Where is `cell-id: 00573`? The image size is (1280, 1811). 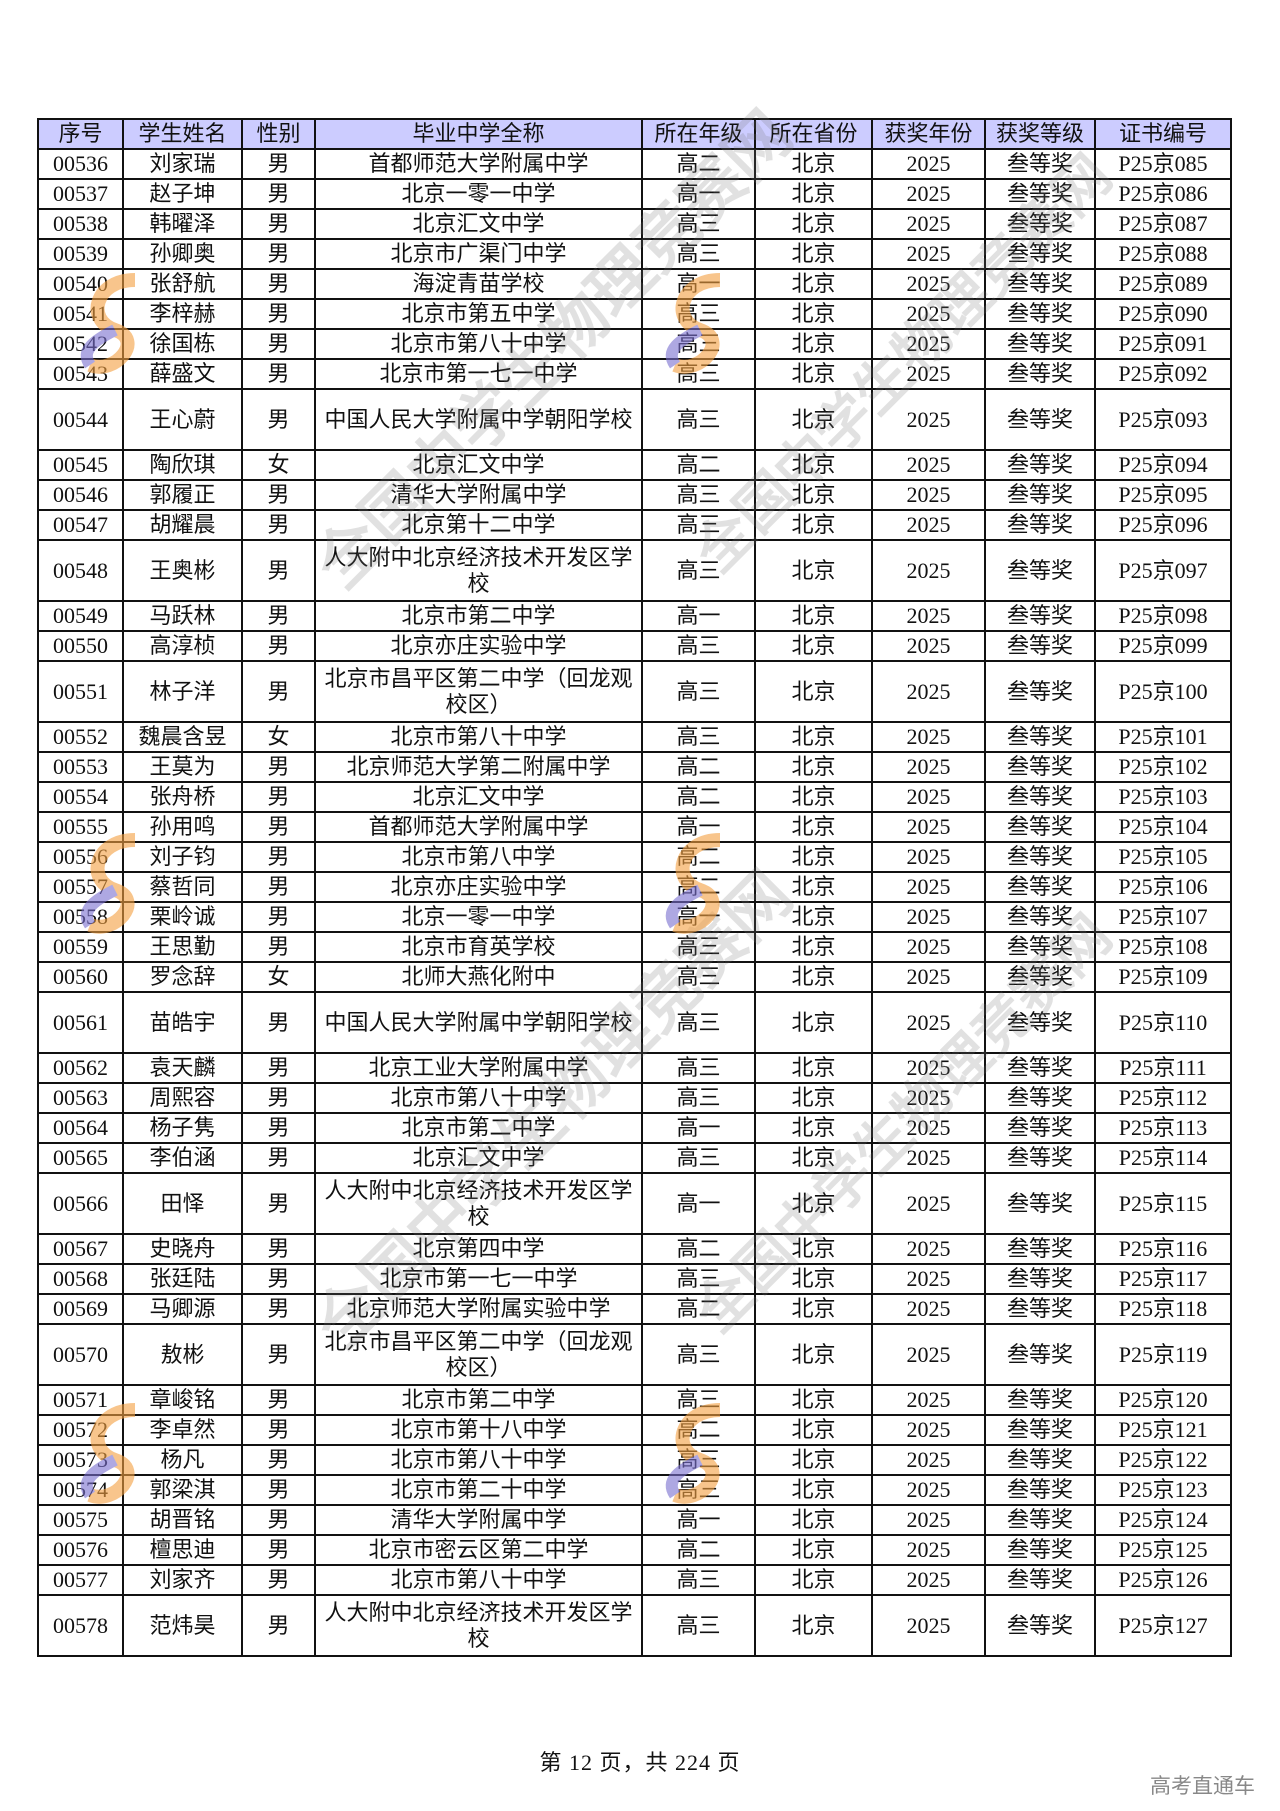
cell-id: 00573 is located at coordinates (80, 1460).